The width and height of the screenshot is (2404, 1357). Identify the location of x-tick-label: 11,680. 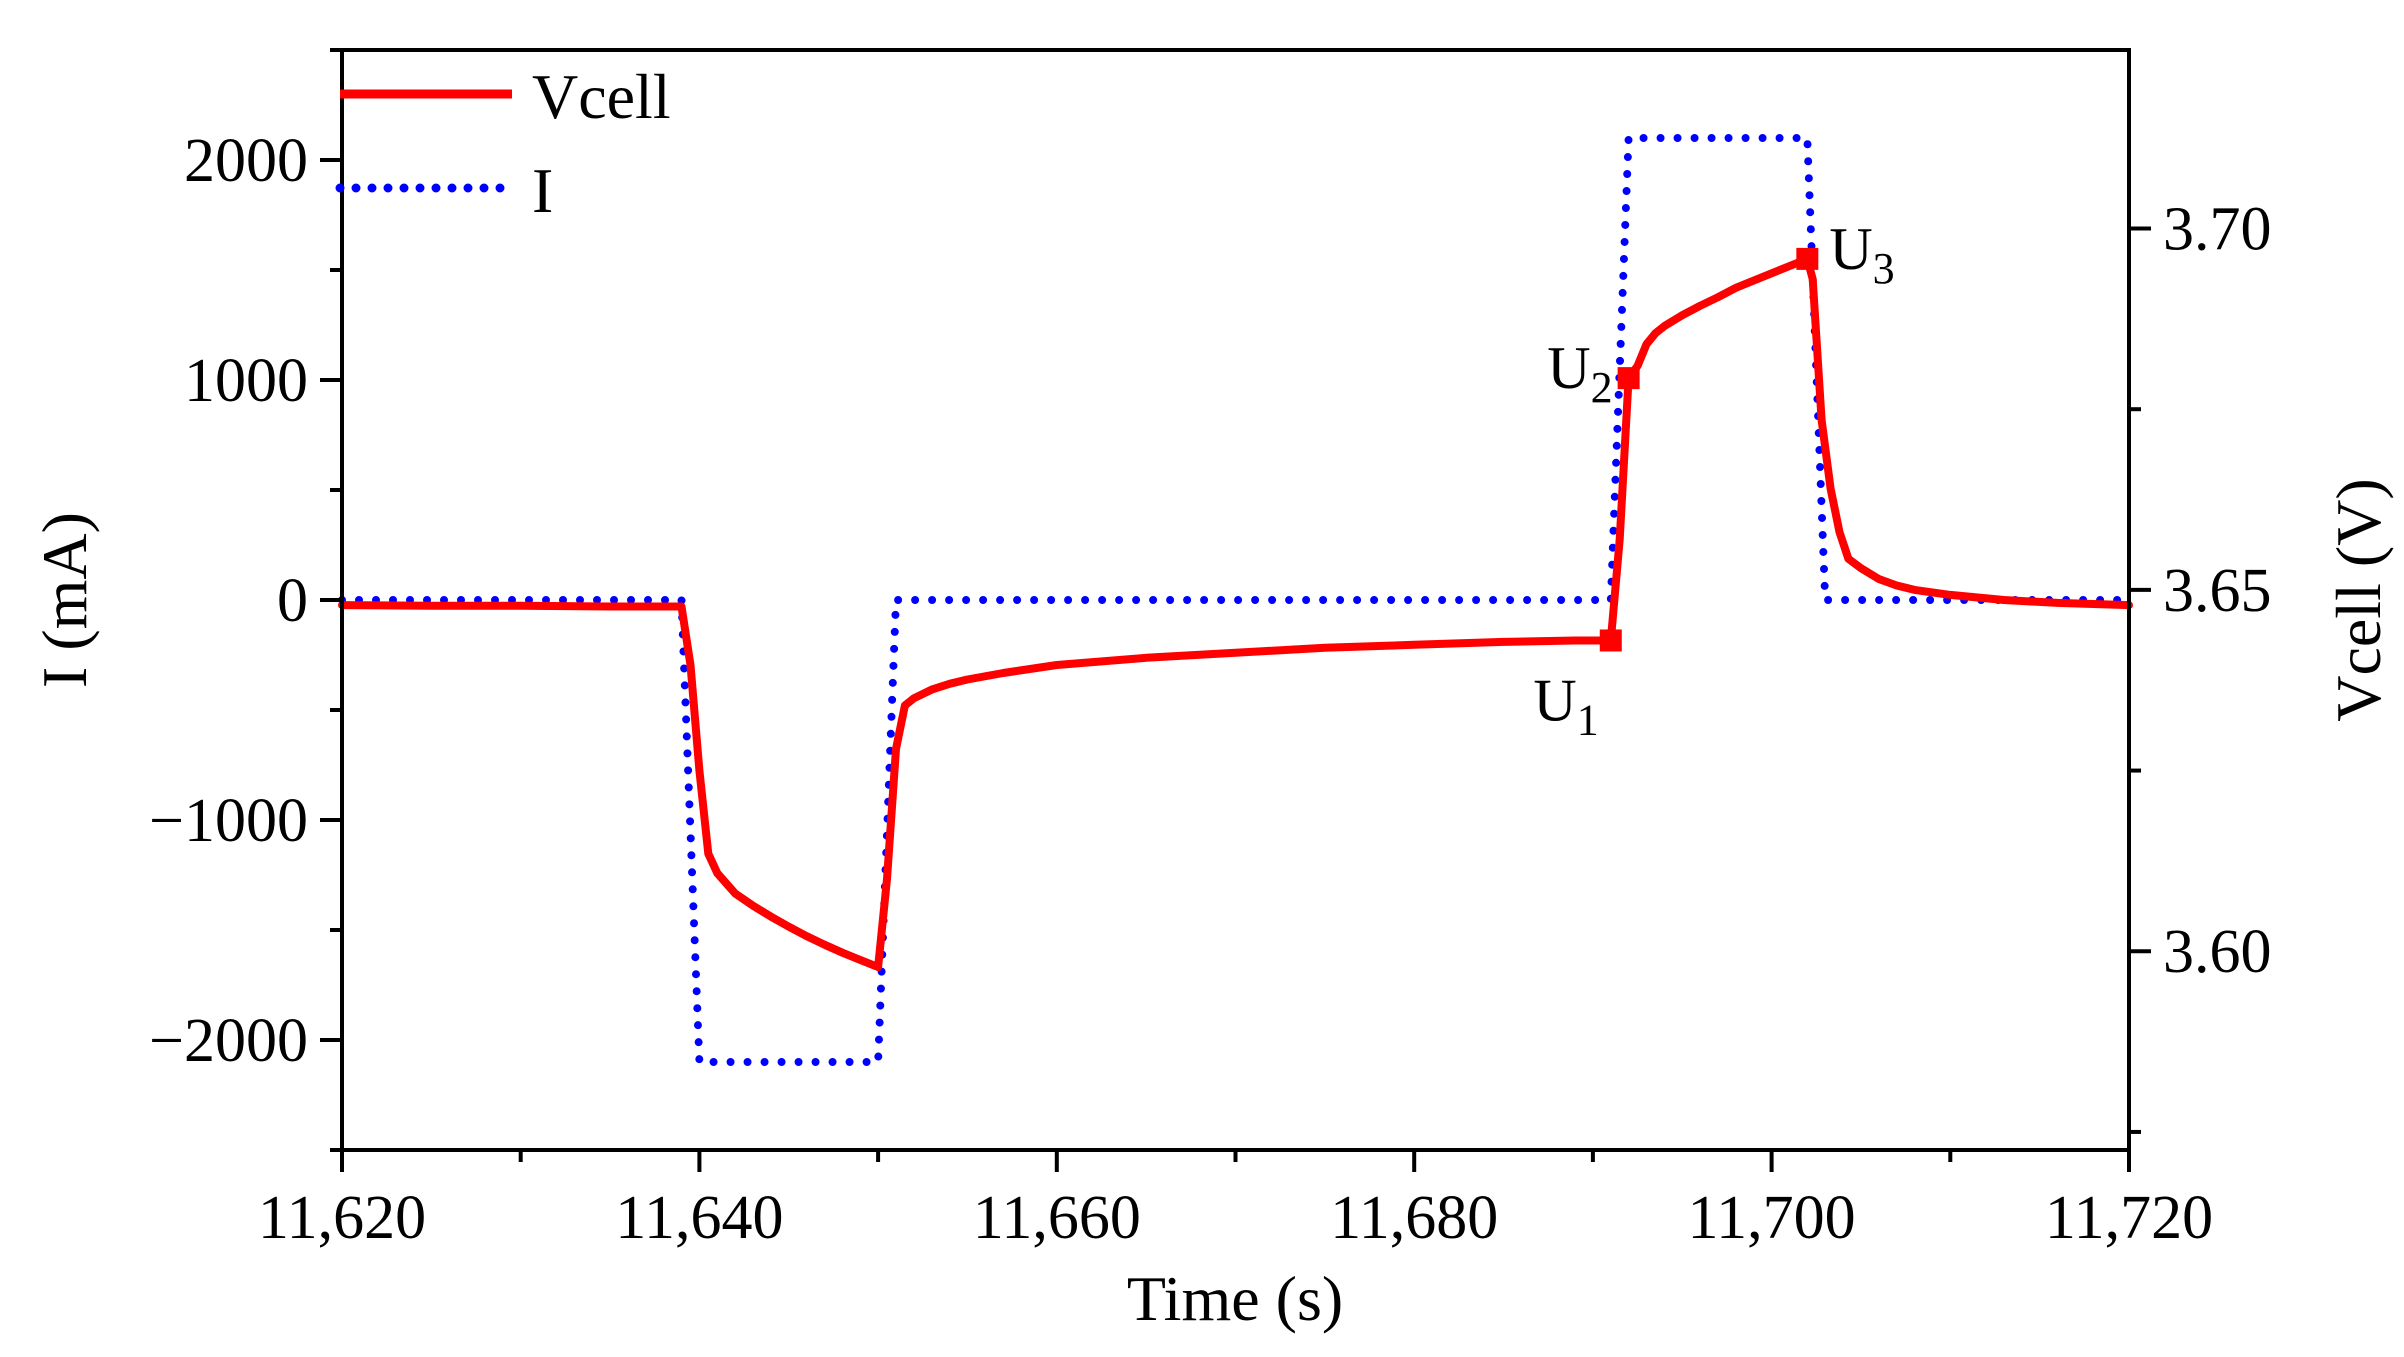
(1414, 1218).